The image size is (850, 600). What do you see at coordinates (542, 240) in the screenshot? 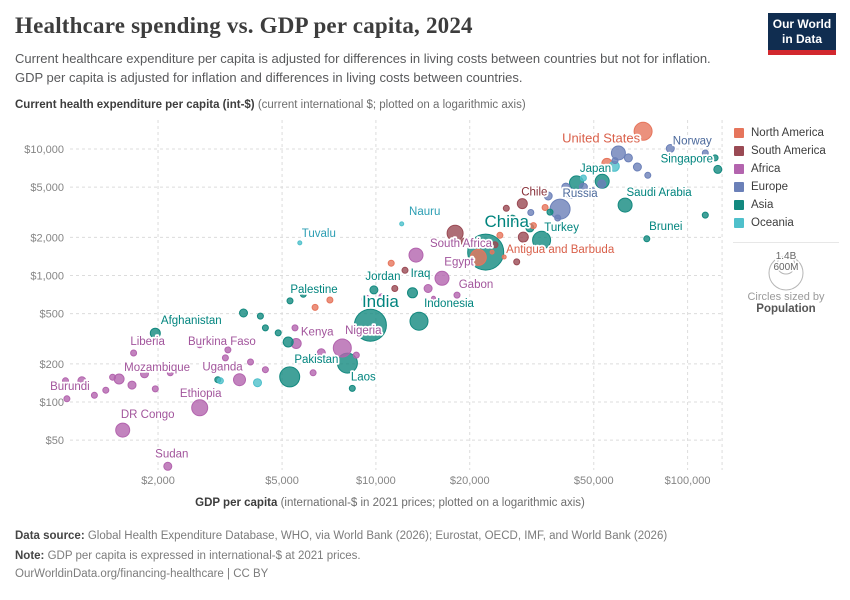
I see `data-point-turkey` at bounding box center [542, 240].